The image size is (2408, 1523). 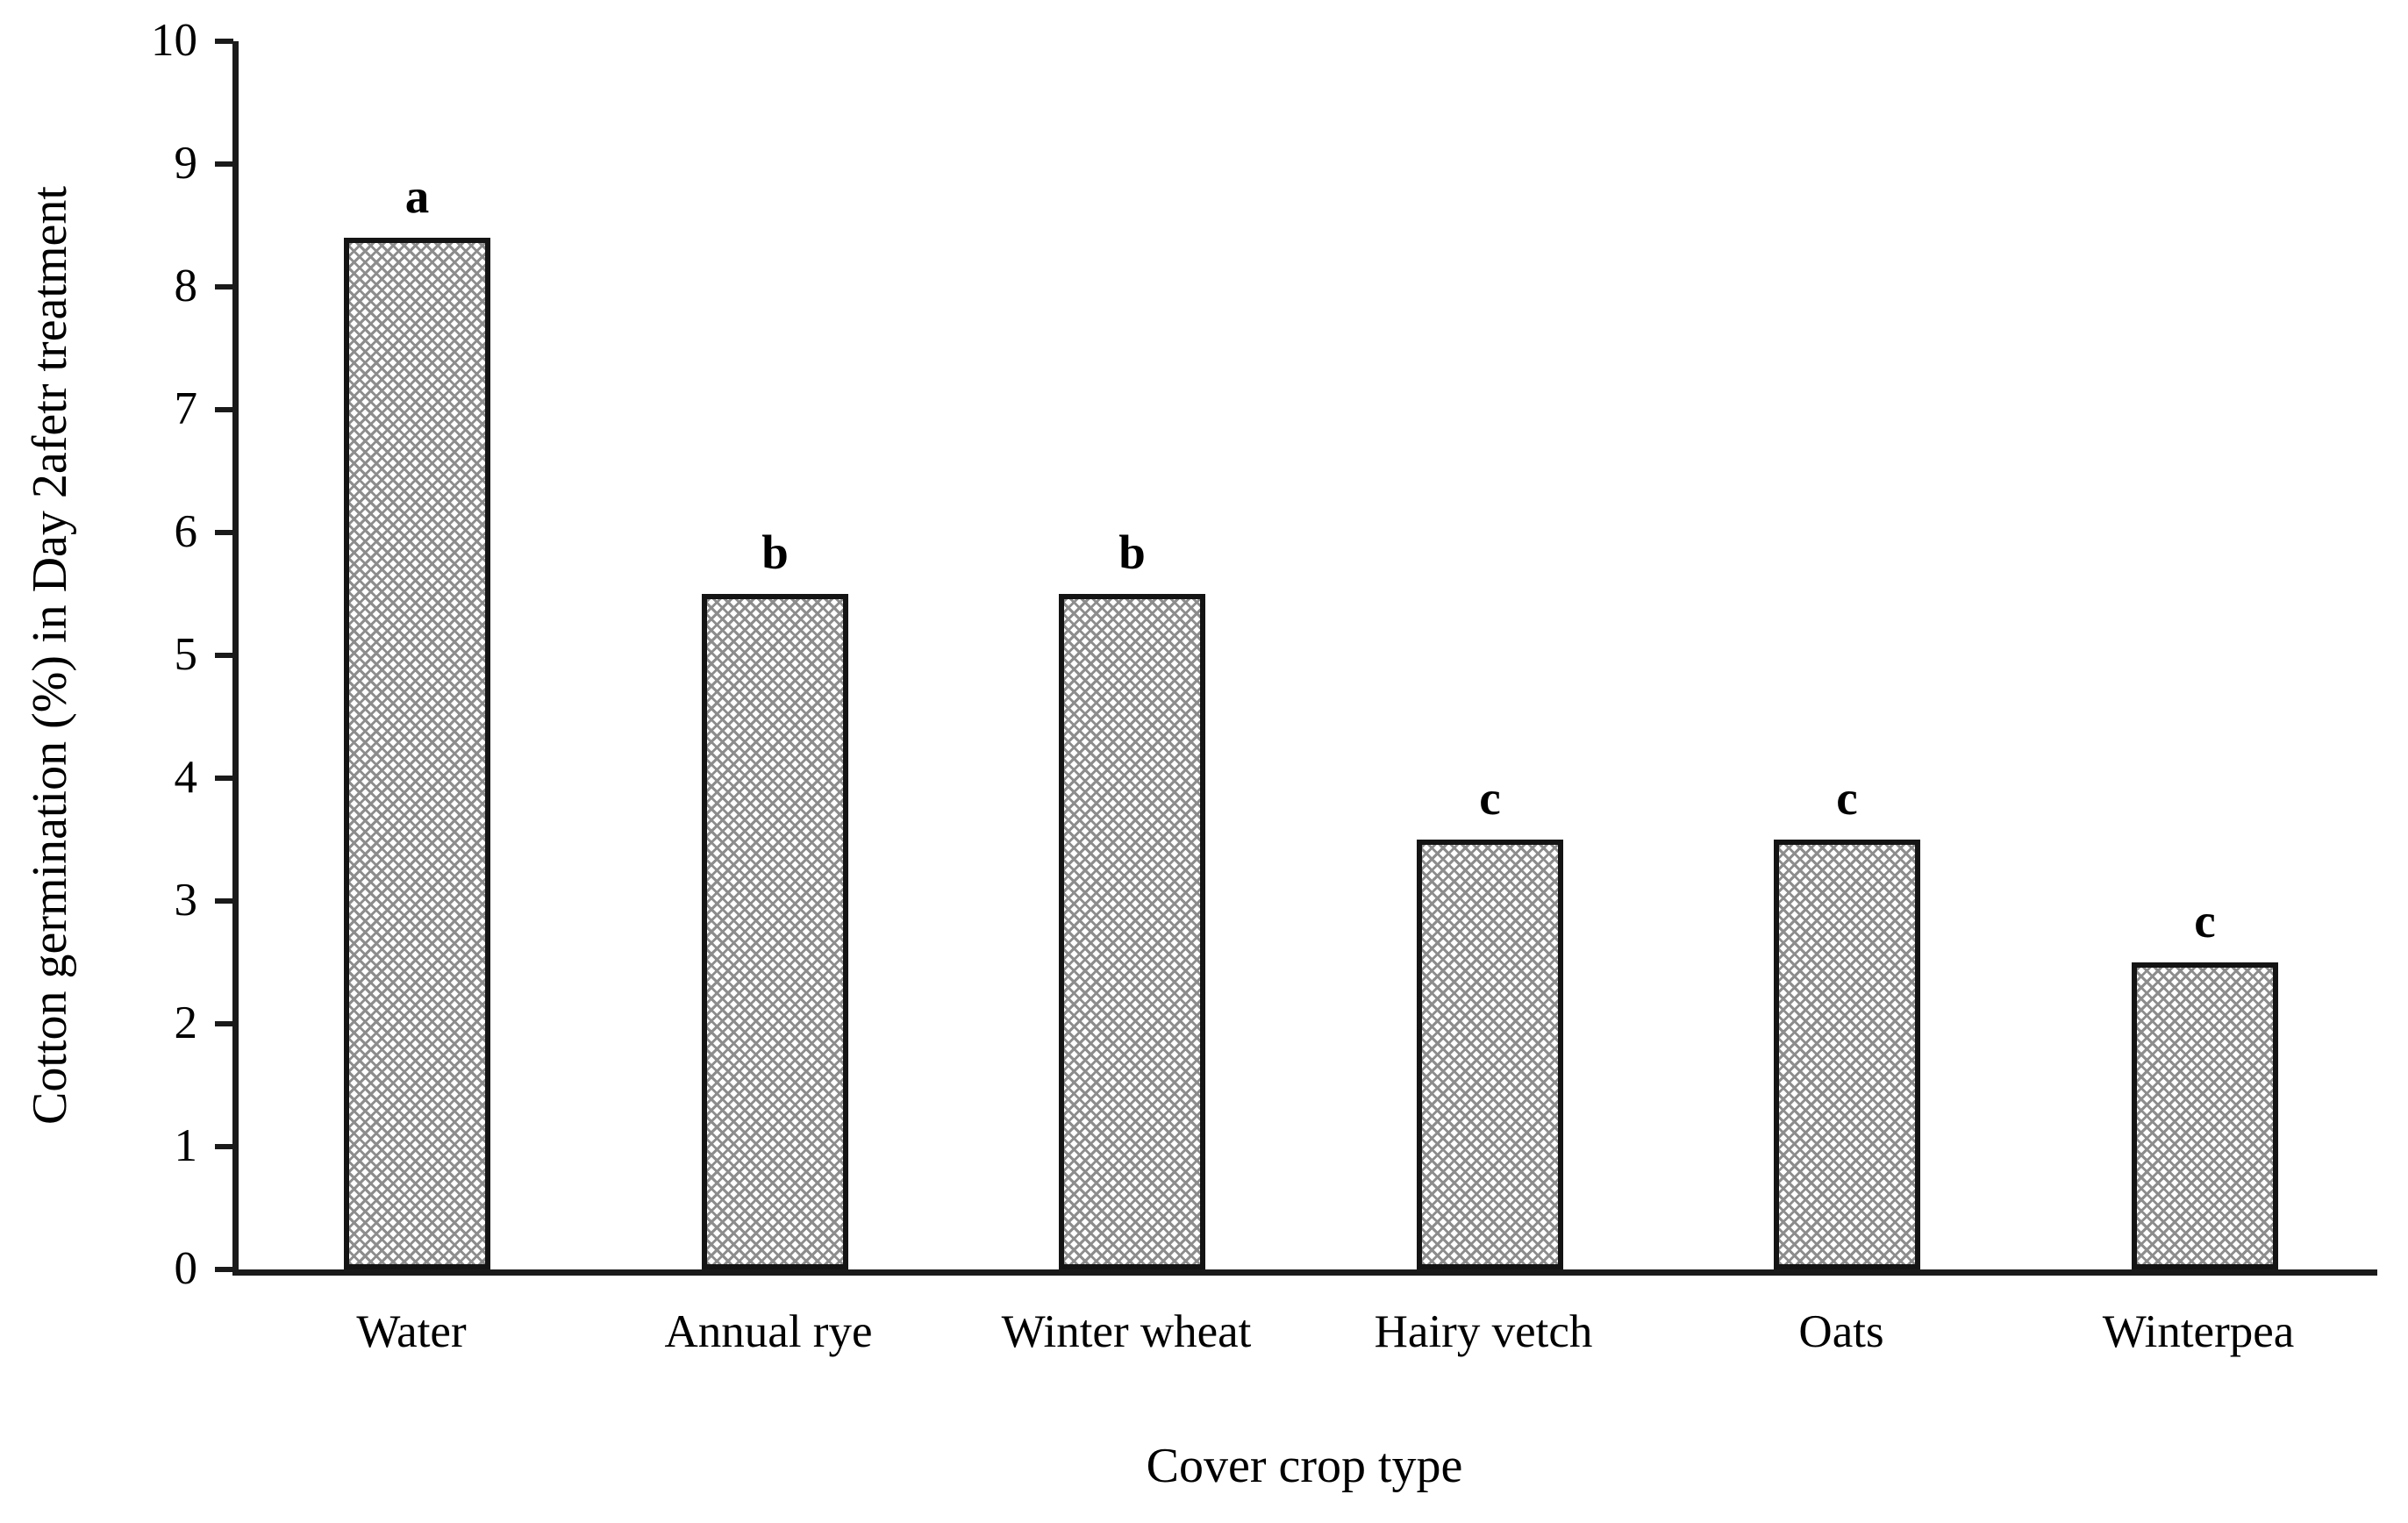 I want to click on bar-hairy-vetch, so click(x=1490, y=1054).